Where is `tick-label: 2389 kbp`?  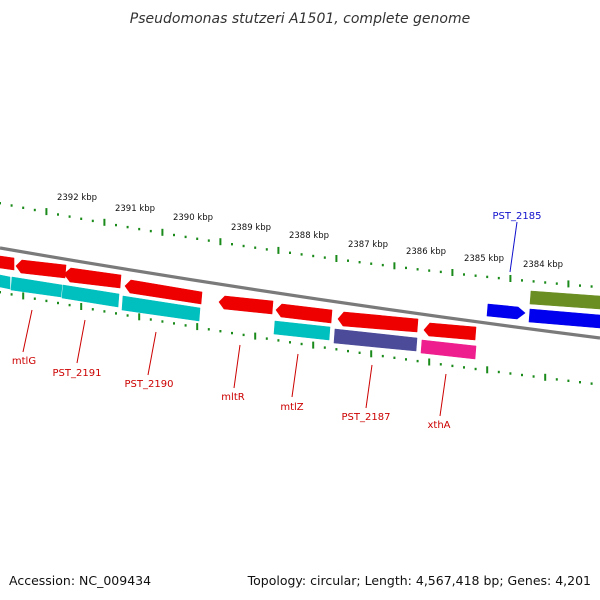
tick-label: 2389 kbp is located at coordinates (251, 228).